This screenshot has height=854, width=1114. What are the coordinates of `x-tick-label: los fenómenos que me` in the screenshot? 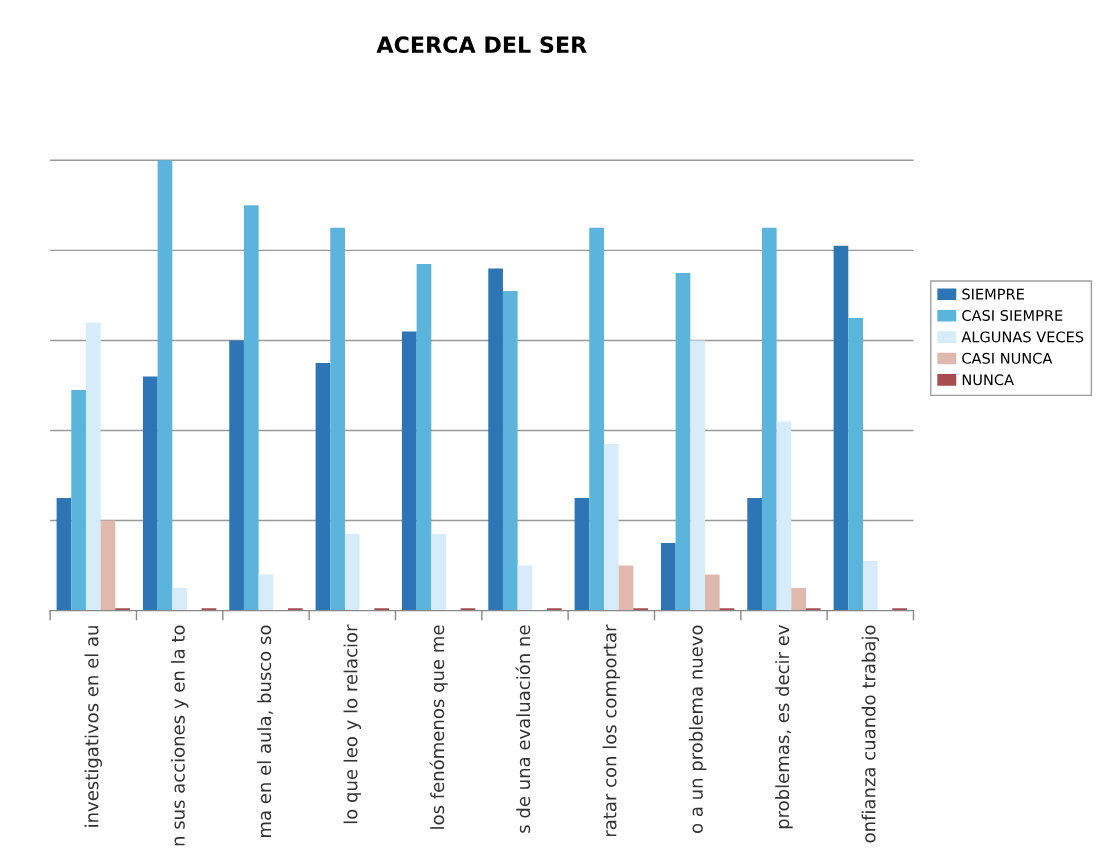 It's located at (438, 727).